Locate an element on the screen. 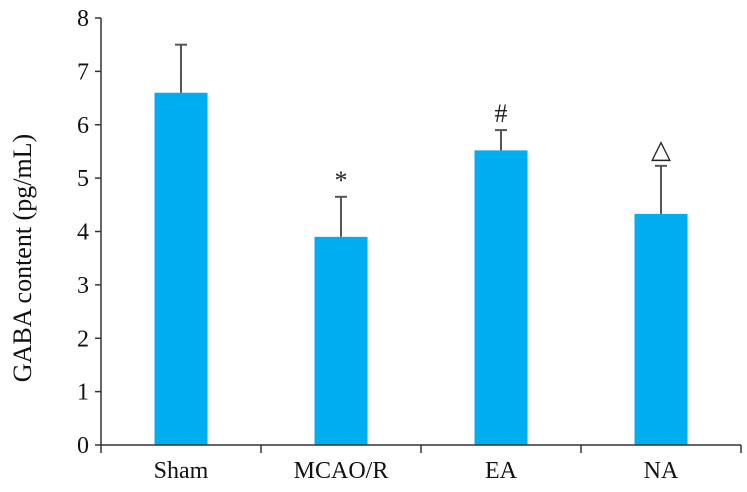 Image resolution: width=747 pixels, height=492 pixels. y-tick-label: 1 is located at coordinates (83, 393).